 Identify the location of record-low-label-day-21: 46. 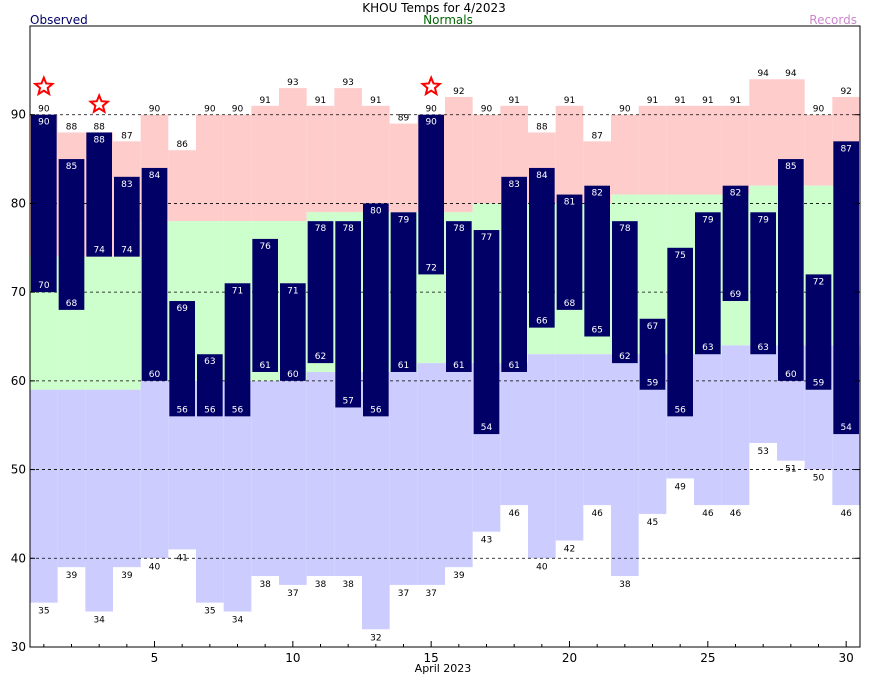
(597, 514).